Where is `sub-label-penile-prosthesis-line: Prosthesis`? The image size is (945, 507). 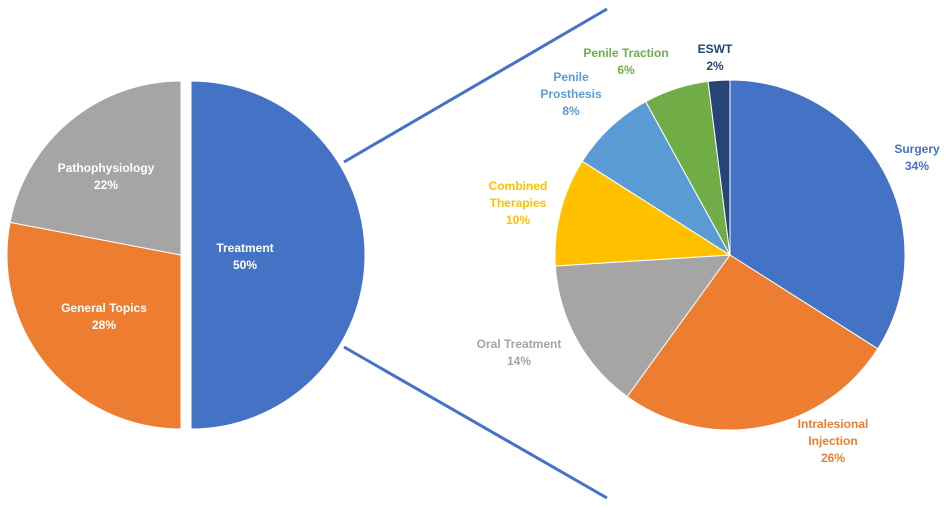
sub-label-penile-prosthesis-line: Prosthesis is located at coordinates (571, 94).